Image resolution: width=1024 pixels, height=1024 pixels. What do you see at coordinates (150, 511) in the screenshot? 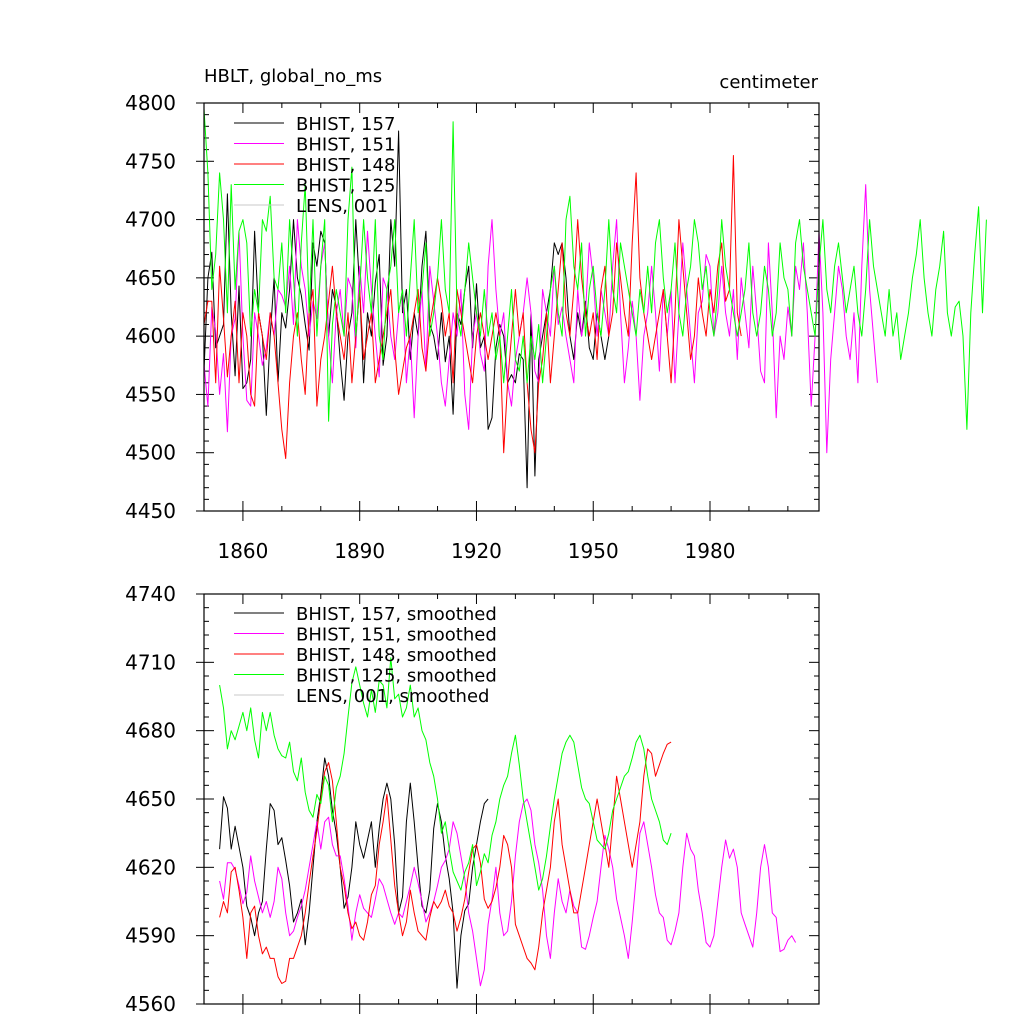
I see `y-tick-label: 4450` at bounding box center [150, 511].